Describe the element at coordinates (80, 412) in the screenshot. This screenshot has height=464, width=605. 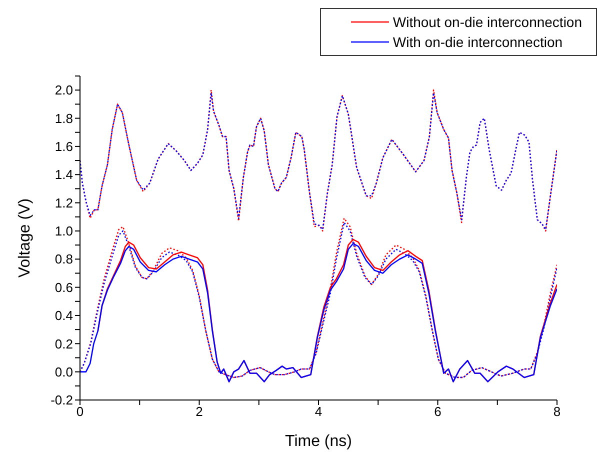
I see `x-tick-label: 0` at that location.